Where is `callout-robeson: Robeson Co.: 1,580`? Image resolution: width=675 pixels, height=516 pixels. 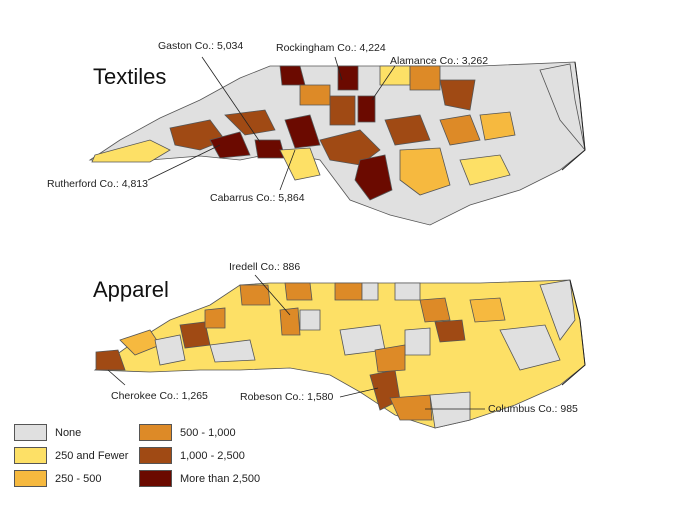 callout-robeson: Robeson Co.: 1,580 is located at coordinates (287, 397).